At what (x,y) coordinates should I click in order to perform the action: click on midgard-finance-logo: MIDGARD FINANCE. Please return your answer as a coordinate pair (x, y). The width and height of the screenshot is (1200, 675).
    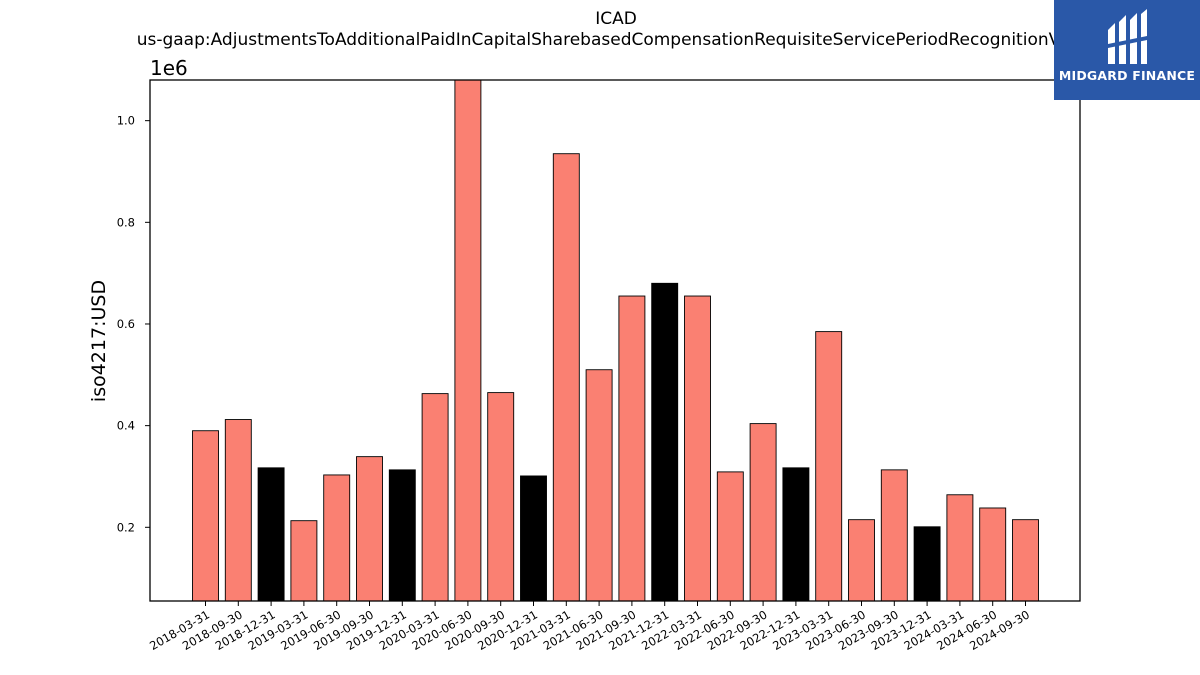
    Looking at the image, I should click on (1127, 50).